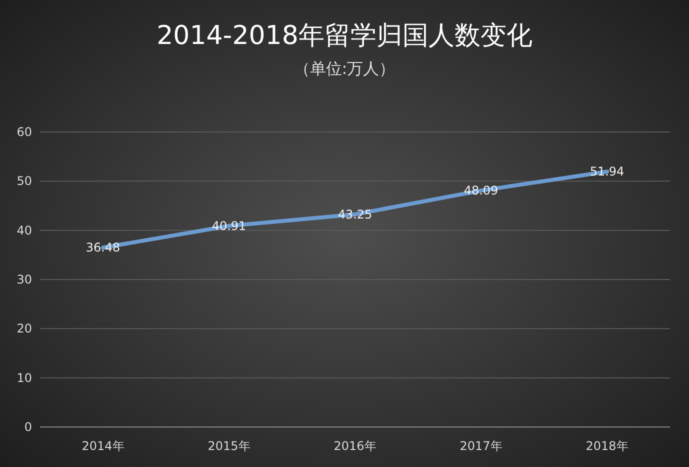 This screenshot has width=689, height=467. Describe the element at coordinates (481, 446) in the screenshot. I see `xtick: 2017年` at that location.